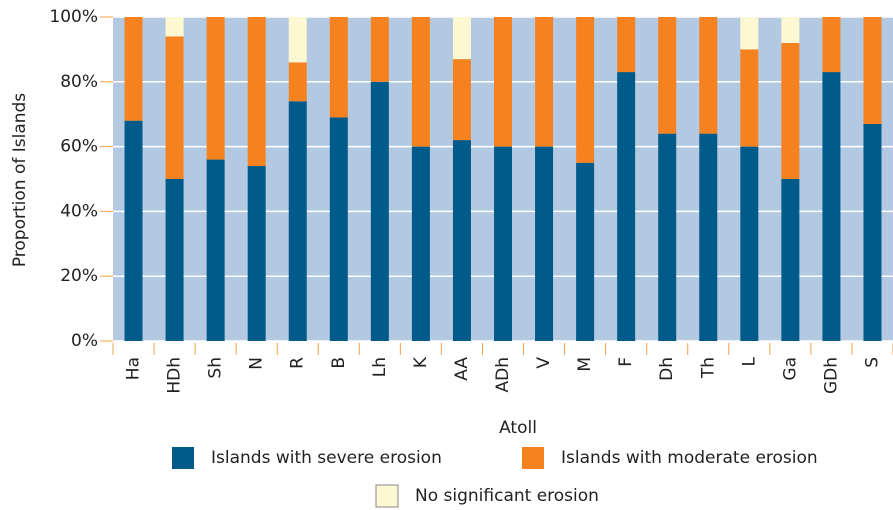 Image resolution: width=893 pixels, height=510 pixels. What do you see at coordinates (507, 496) in the screenshot?
I see `legend-label: No significant erosion` at bounding box center [507, 496].